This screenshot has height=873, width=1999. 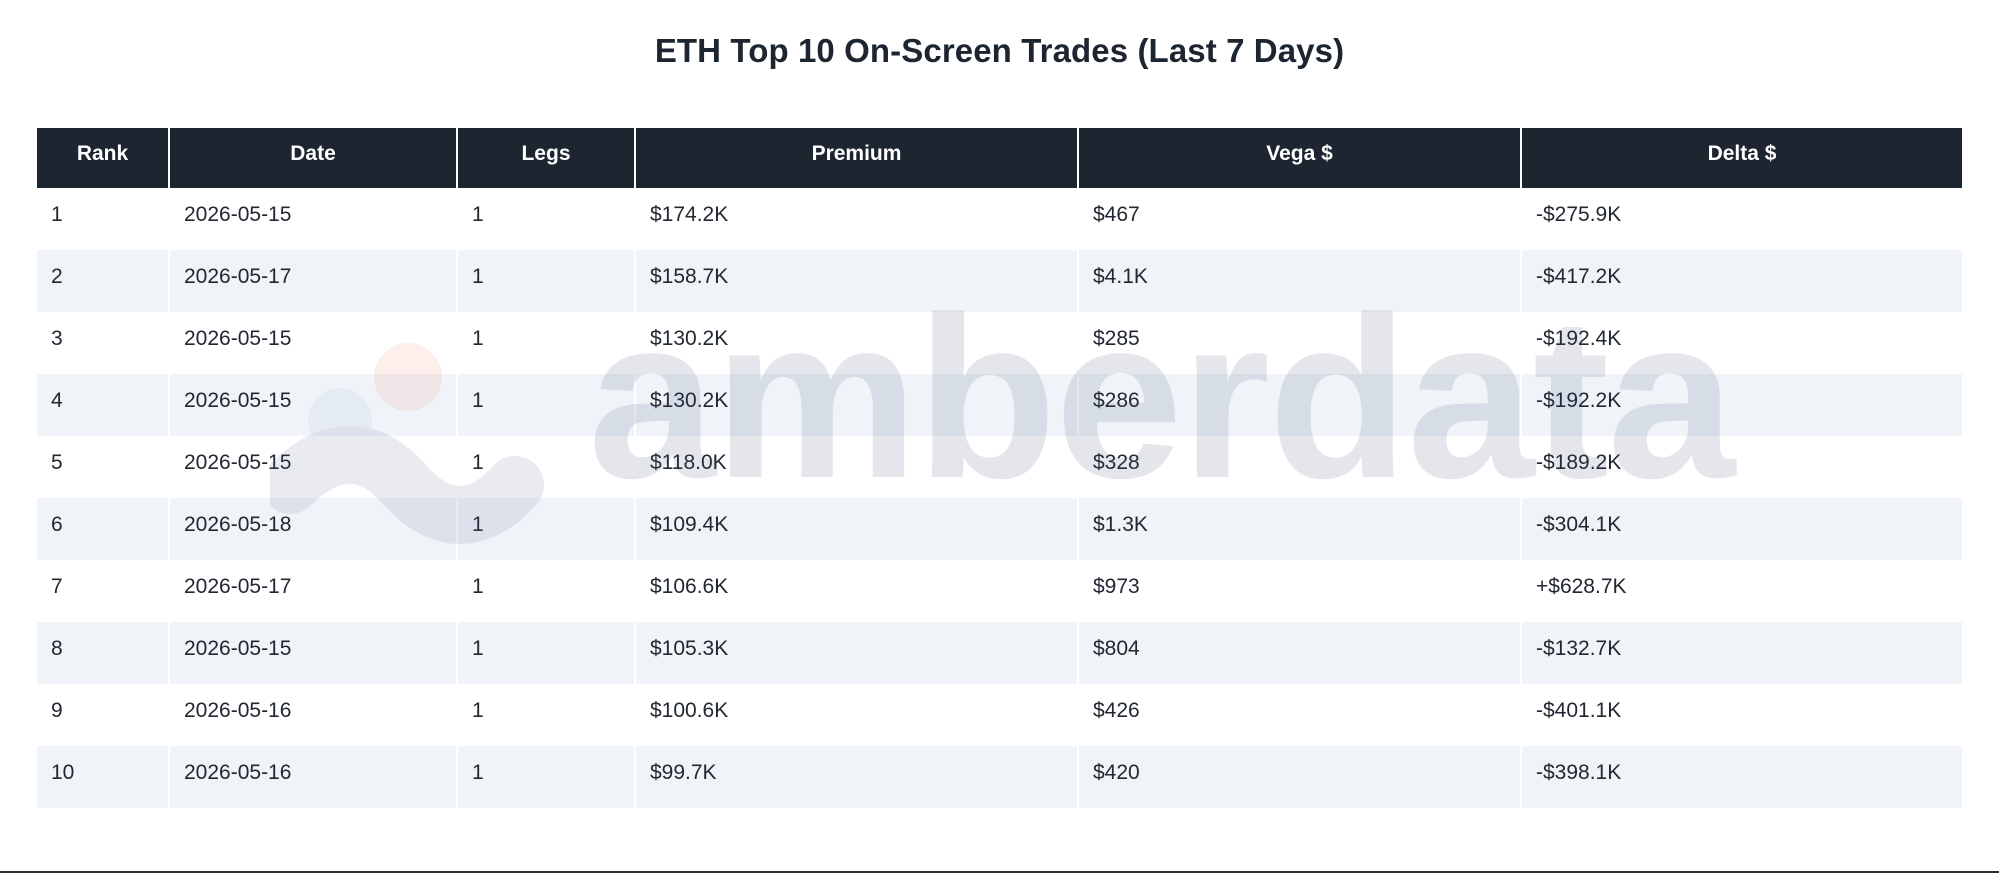 What do you see at coordinates (103, 158) in the screenshot?
I see `column-header-rank: Rank` at bounding box center [103, 158].